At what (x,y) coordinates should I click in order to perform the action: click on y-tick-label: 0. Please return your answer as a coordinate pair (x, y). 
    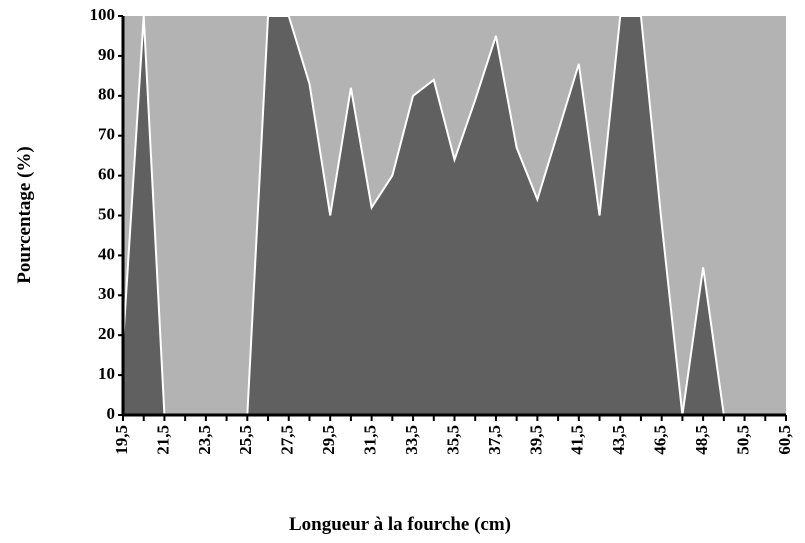
    Looking at the image, I should click on (111, 413).